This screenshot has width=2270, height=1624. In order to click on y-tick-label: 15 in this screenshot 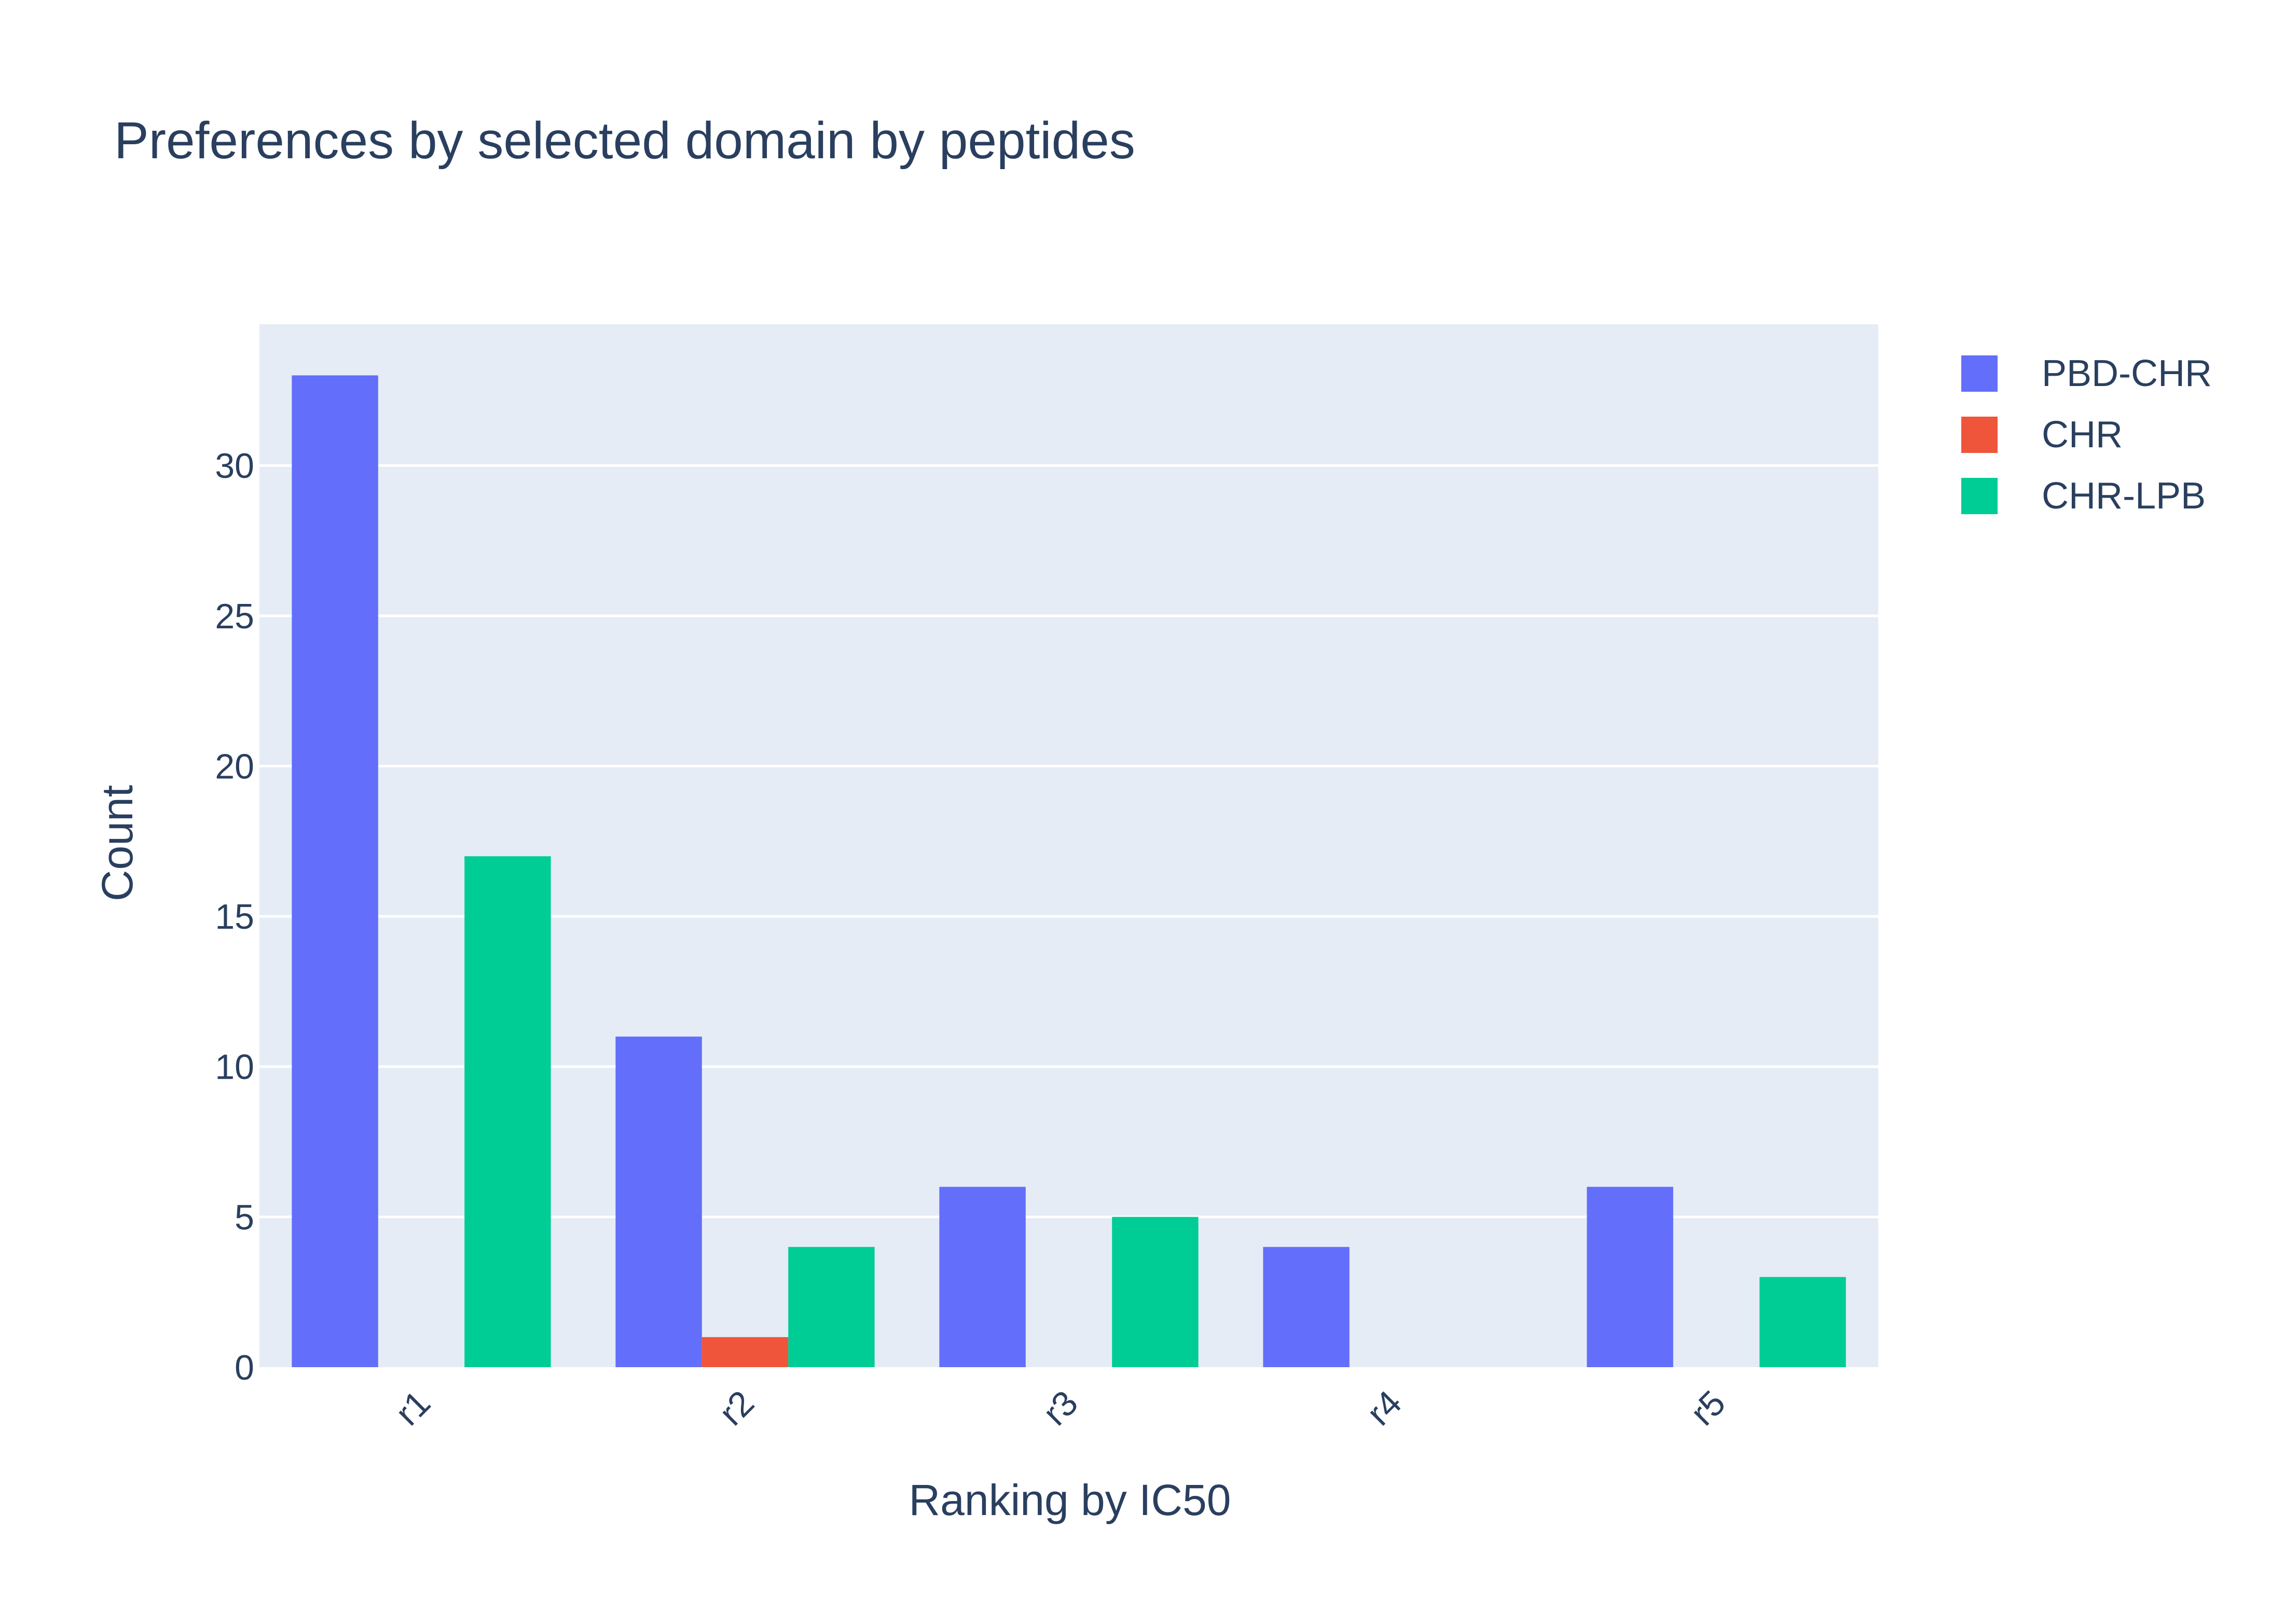, I will do `click(234, 917)`.